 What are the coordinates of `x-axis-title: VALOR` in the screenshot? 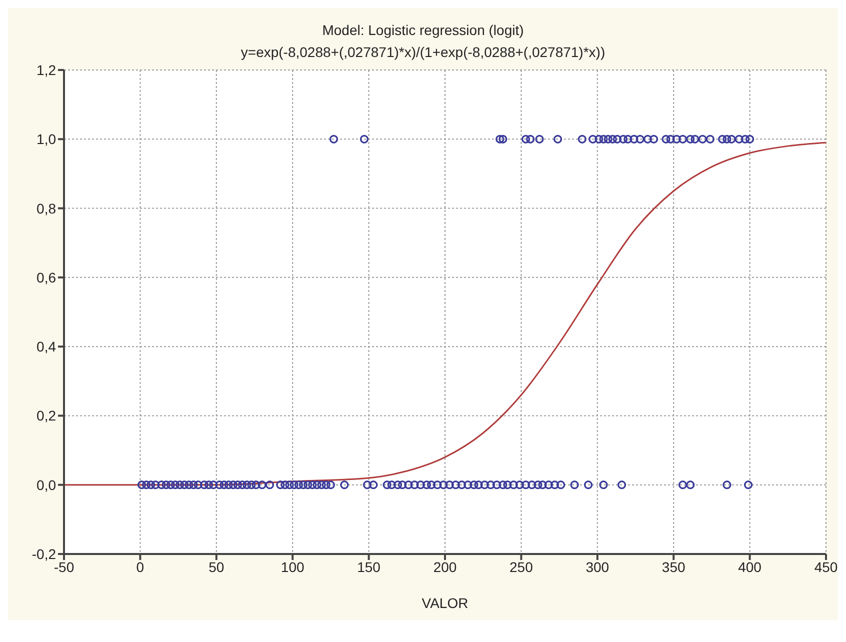 It's located at (445, 603).